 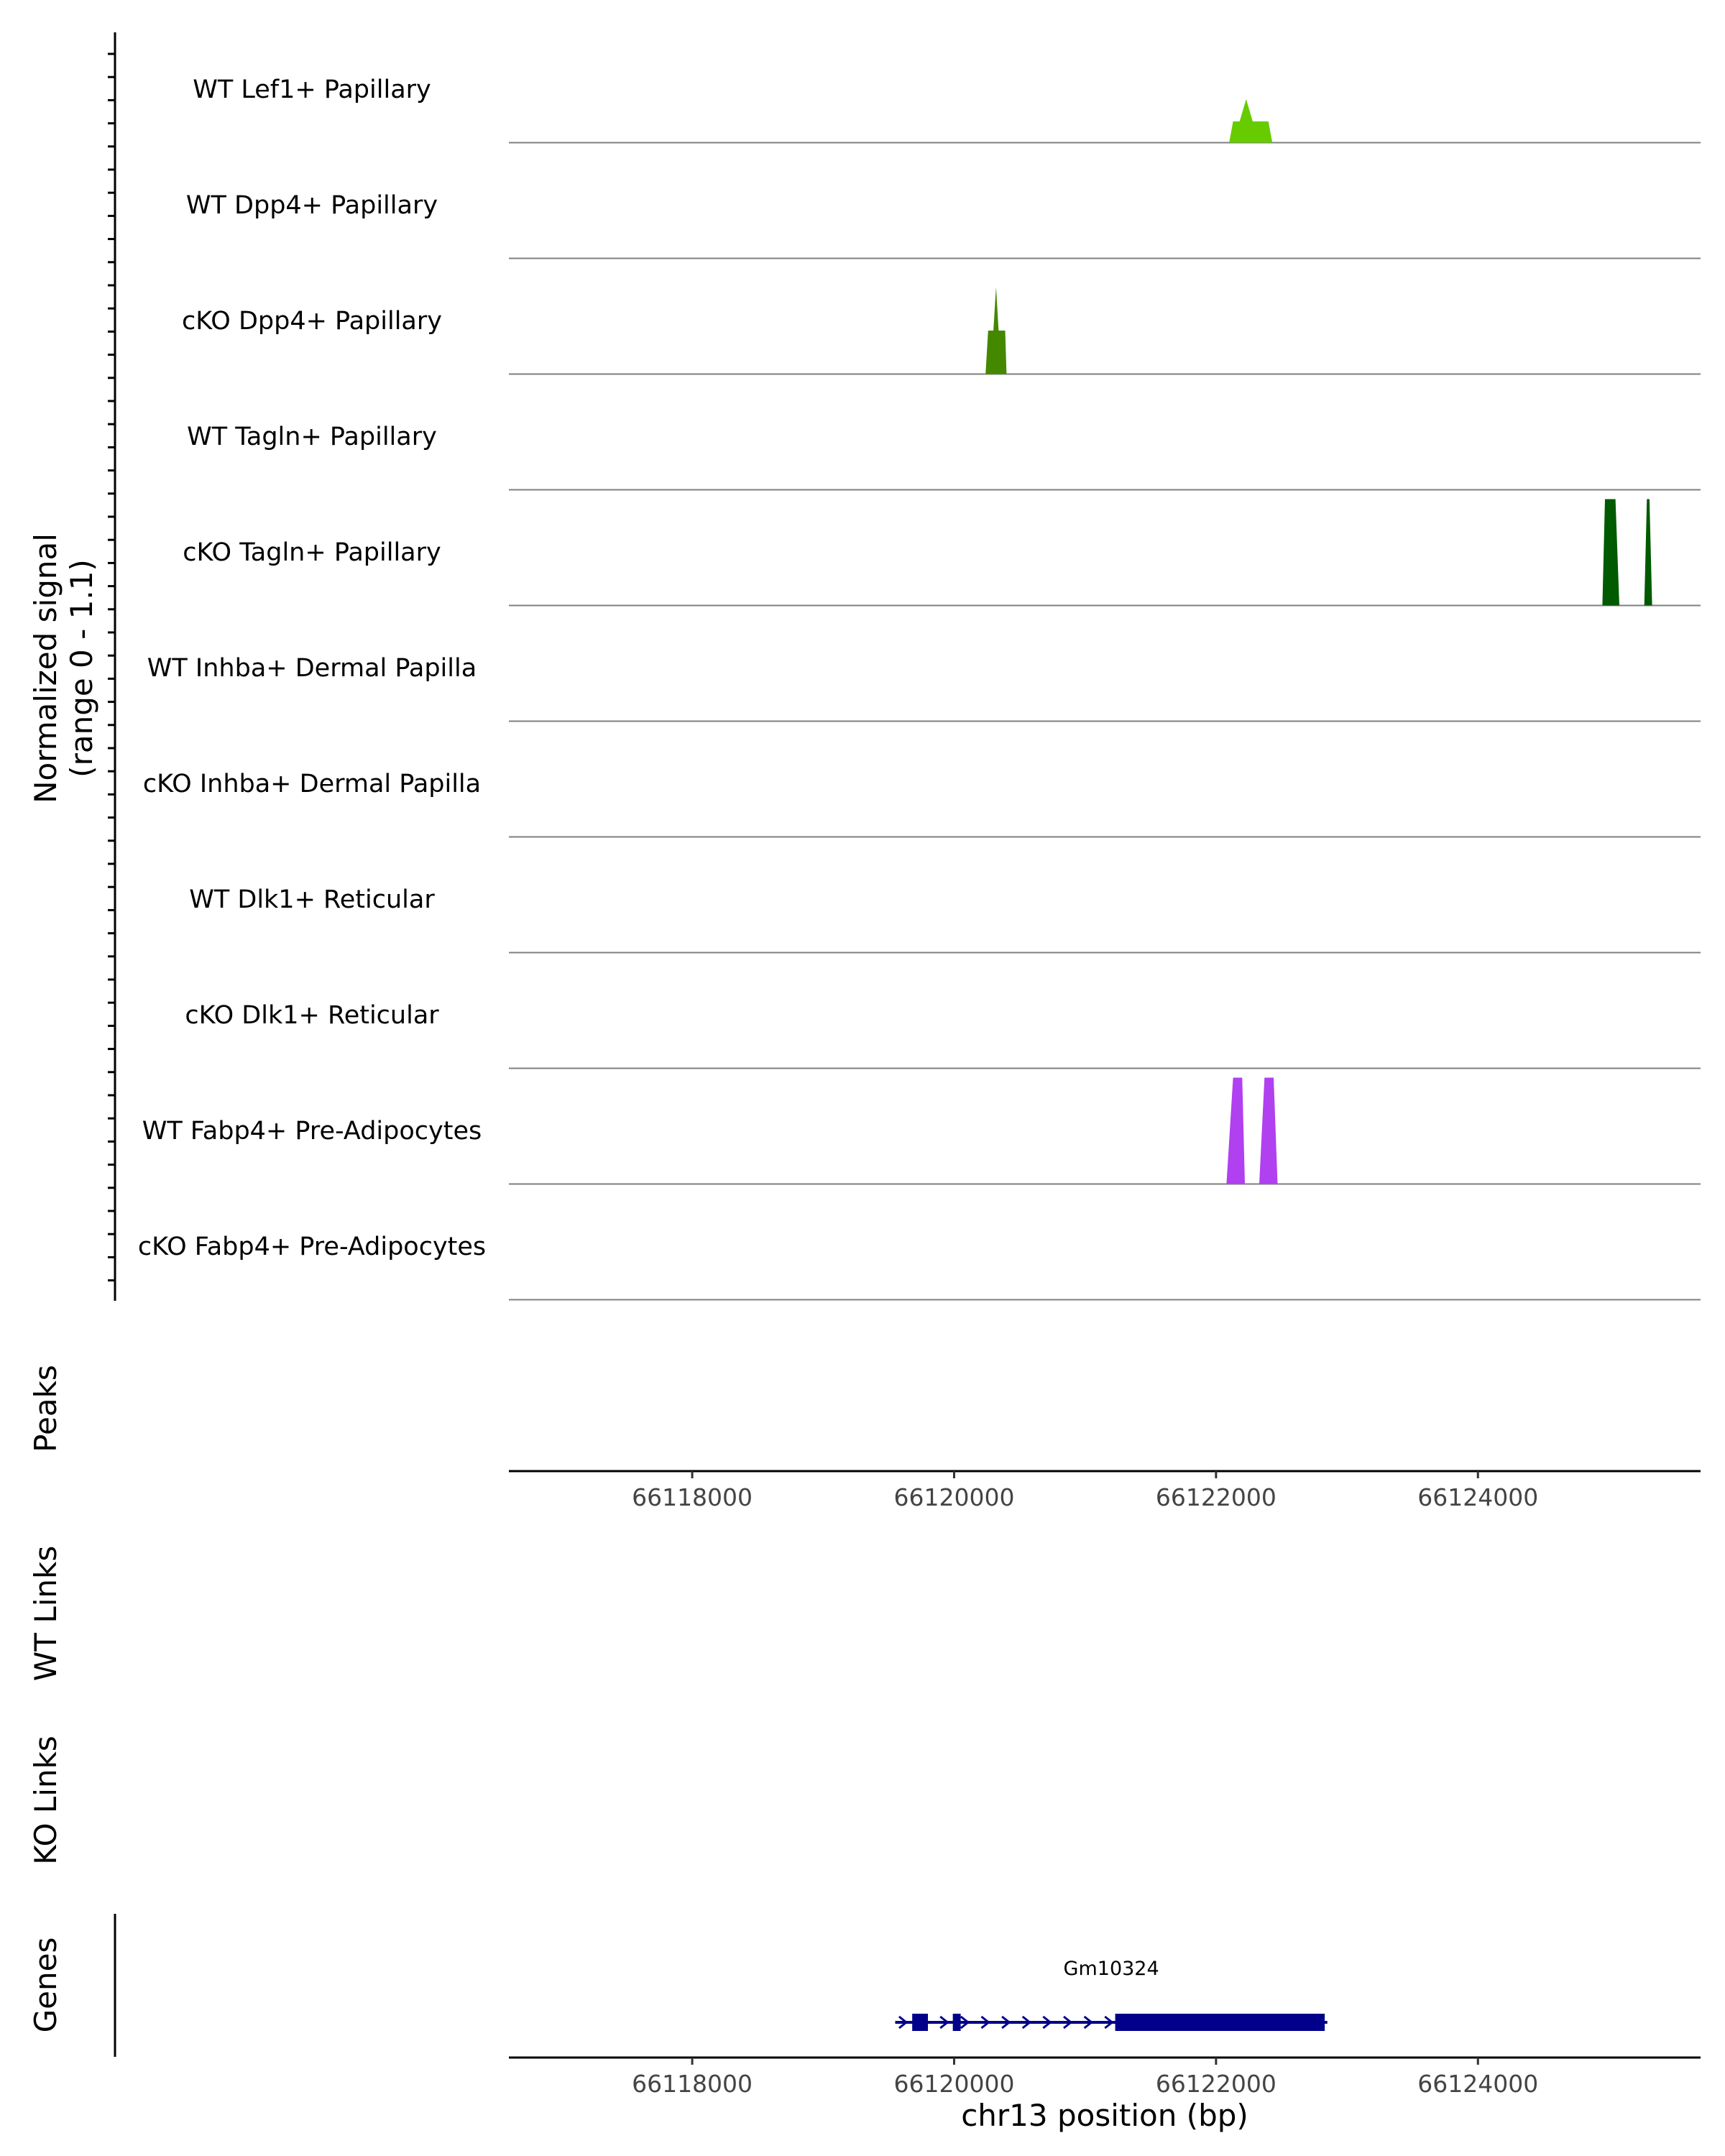 I want to click on track-label: WT Lef1+ Papillary, so click(x=312, y=90).